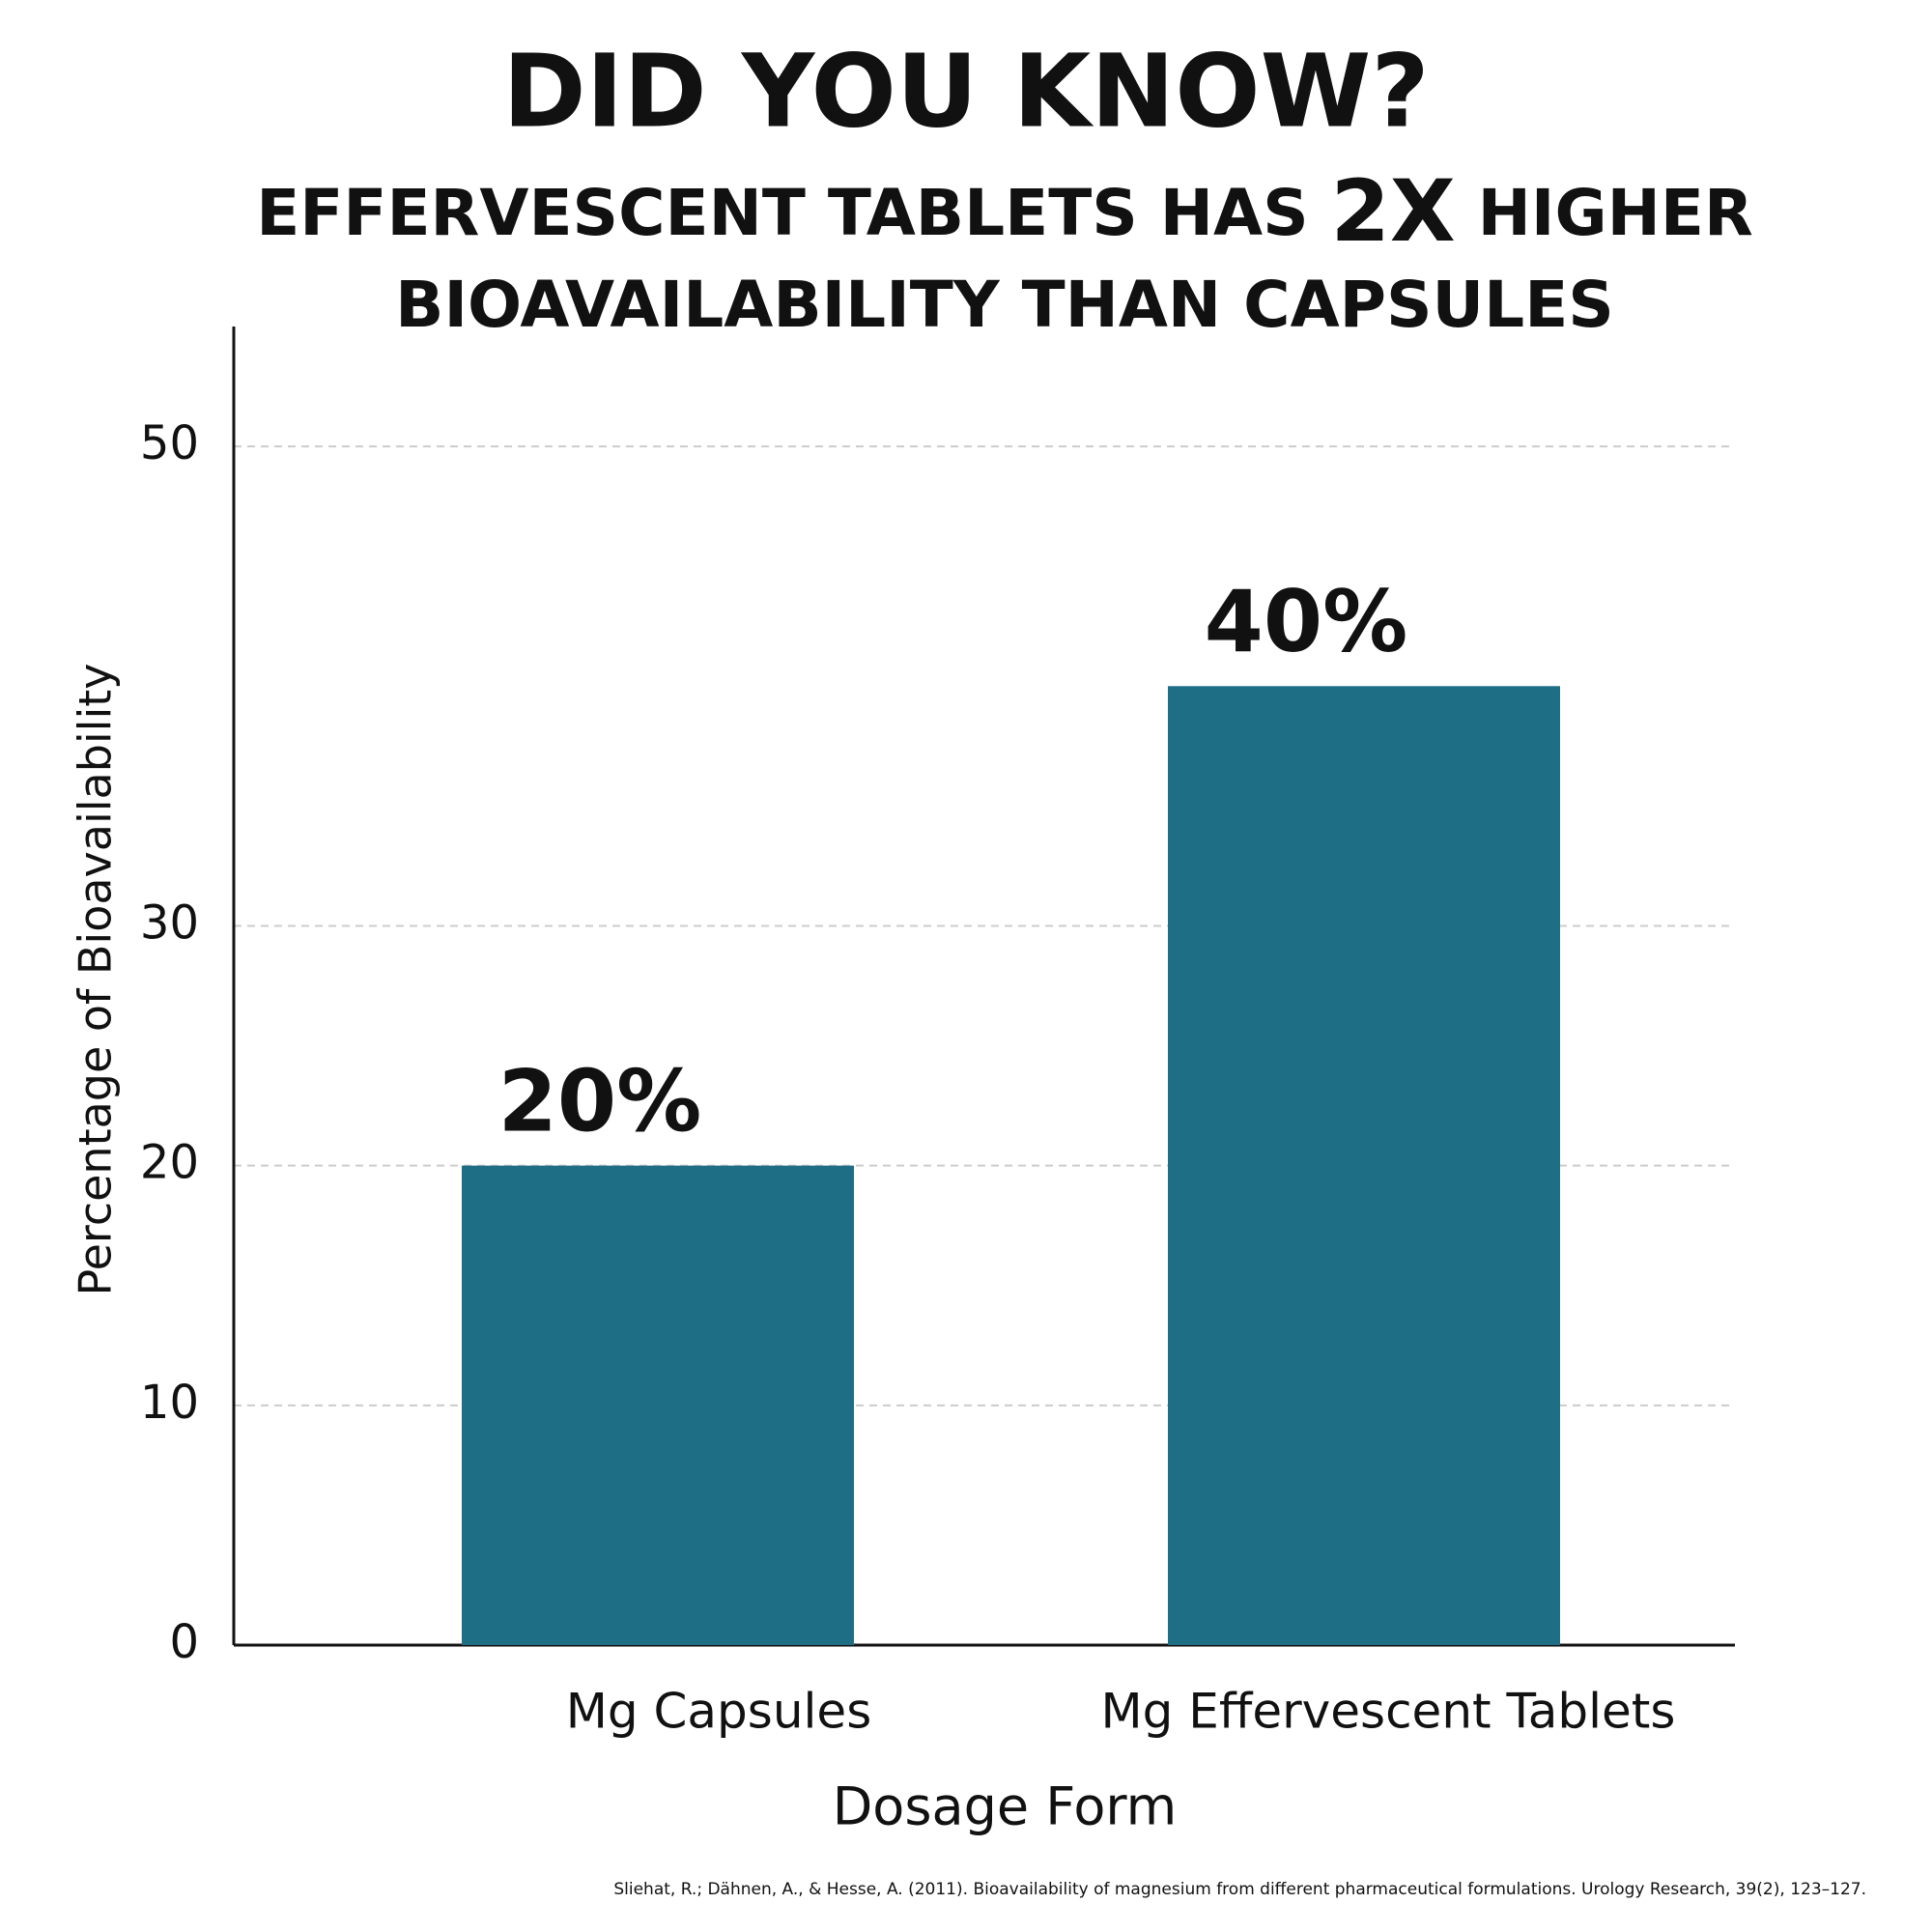 The width and height of the screenshot is (1932, 1932). I want to click on subtitle-highlight: 2X, so click(1393, 211).